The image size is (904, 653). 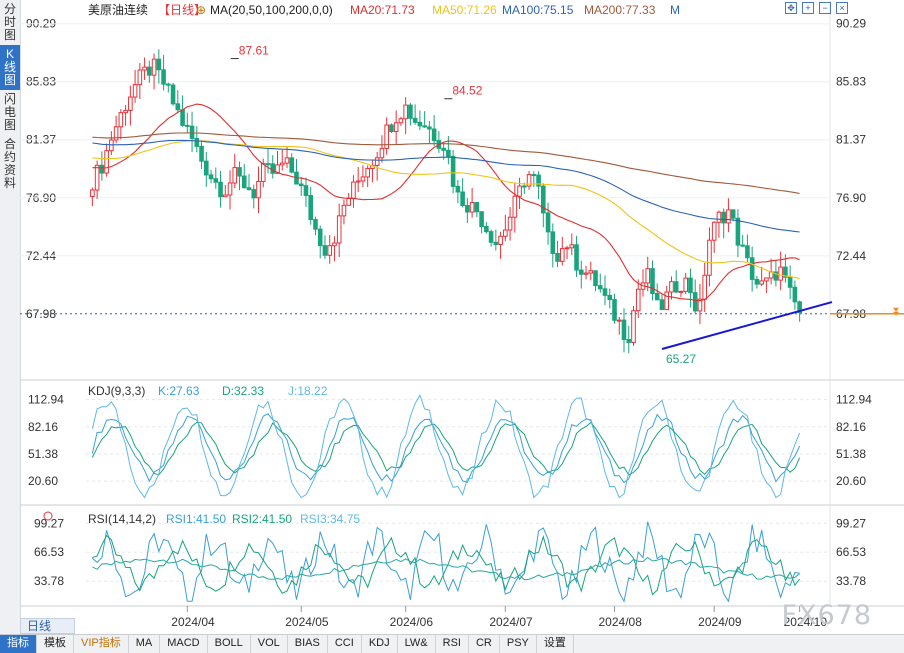 I want to click on kdj-j-line, so click(x=446, y=446).